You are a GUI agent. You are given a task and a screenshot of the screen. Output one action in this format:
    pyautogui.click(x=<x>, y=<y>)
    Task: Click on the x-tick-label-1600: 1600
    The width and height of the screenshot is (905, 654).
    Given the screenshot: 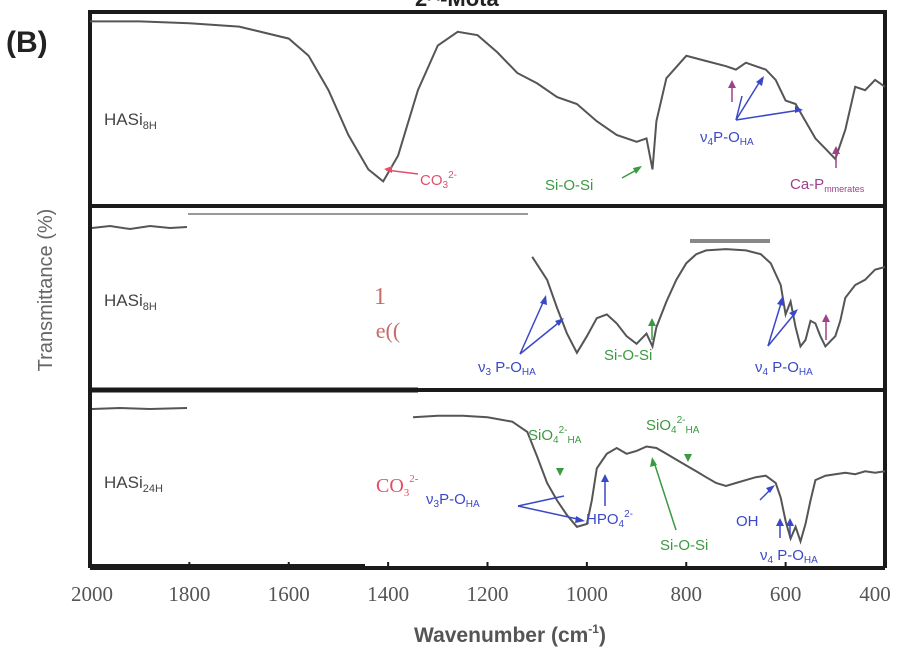 What is the action you would take?
    pyautogui.click(x=289, y=594)
    